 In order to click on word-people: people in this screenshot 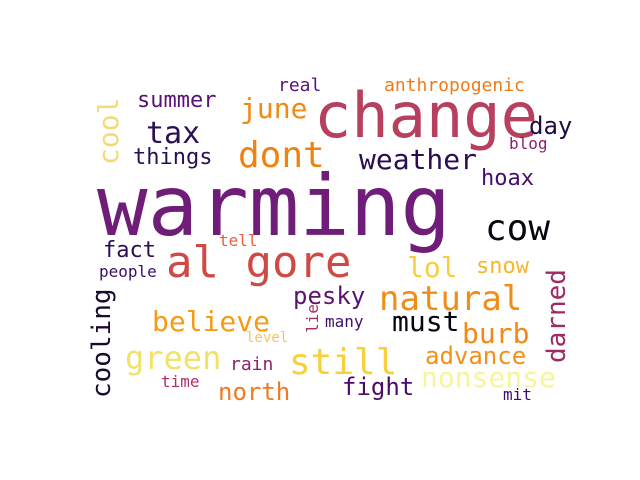, I will do `click(128, 271)`.